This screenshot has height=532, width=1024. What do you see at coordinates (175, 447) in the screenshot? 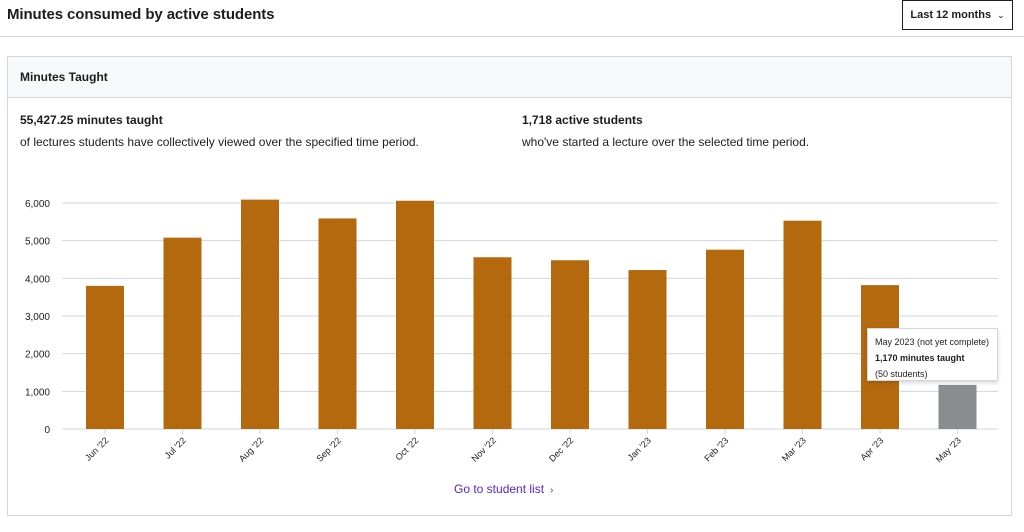
I see `x-tick-label: Jul '22` at bounding box center [175, 447].